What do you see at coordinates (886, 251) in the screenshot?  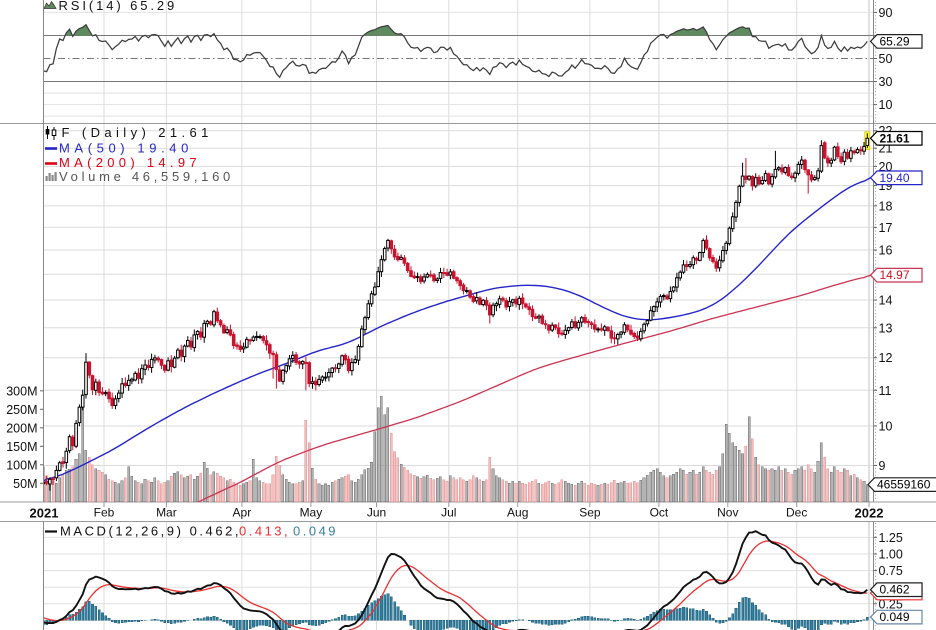 I see `svg-text: 16` at bounding box center [886, 251].